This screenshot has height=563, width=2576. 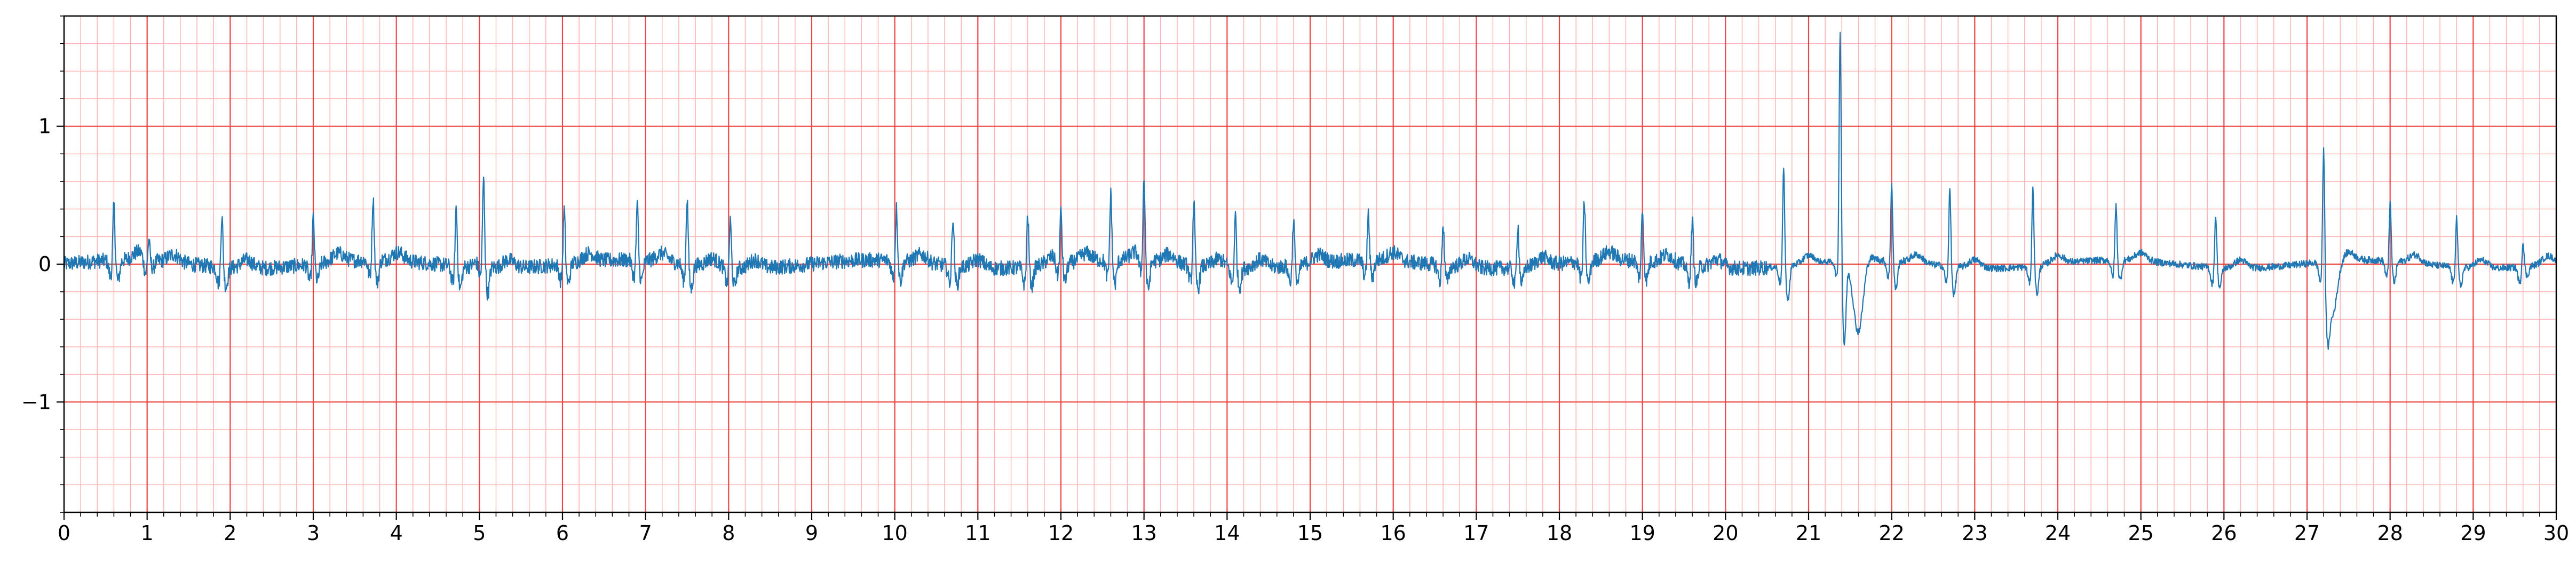 I want to click on x-tick-label: 13, so click(x=1143, y=533).